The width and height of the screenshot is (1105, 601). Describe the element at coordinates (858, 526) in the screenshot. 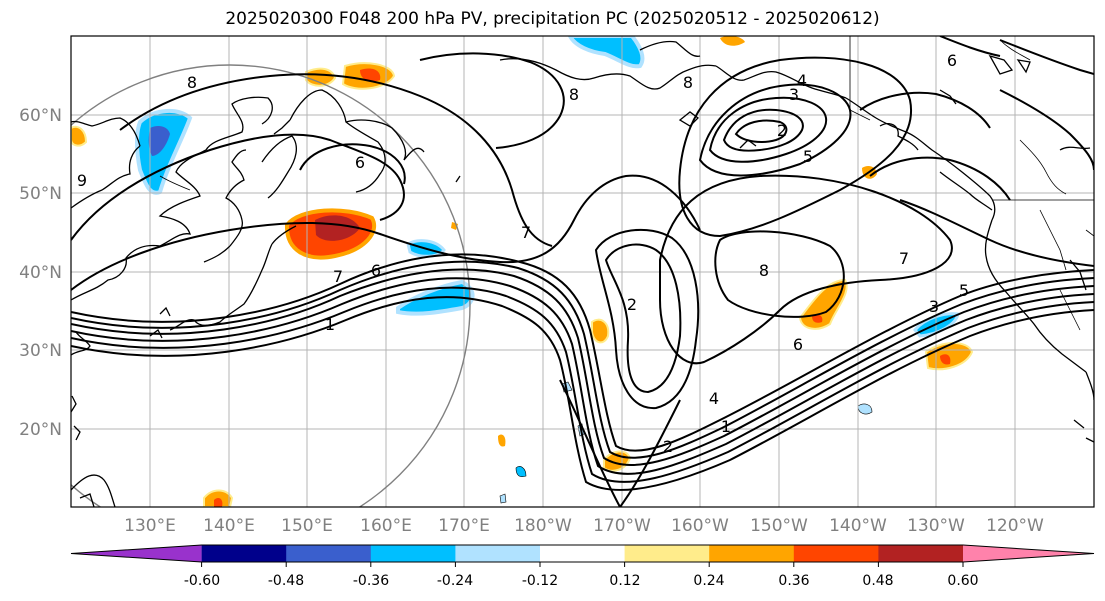

I see `lon-label: 140°W` at that location.